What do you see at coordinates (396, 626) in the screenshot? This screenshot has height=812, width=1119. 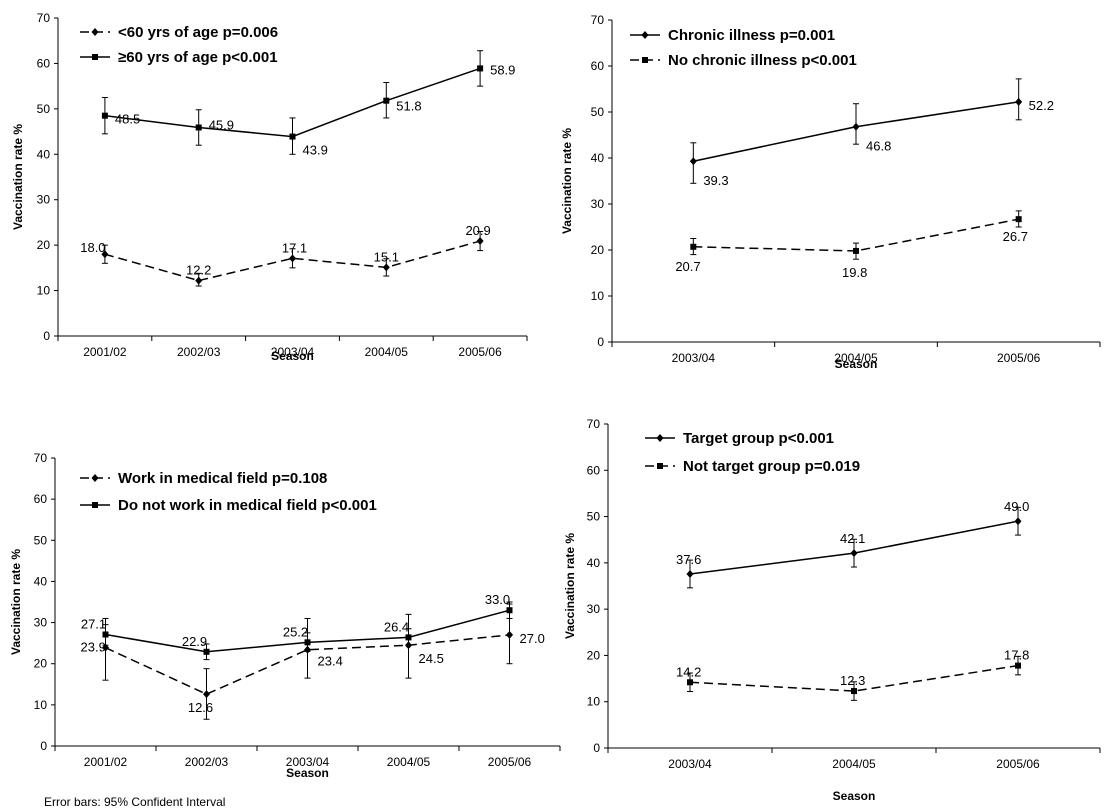 I see `data-label: 26.4` at bounding box center [396, 626].